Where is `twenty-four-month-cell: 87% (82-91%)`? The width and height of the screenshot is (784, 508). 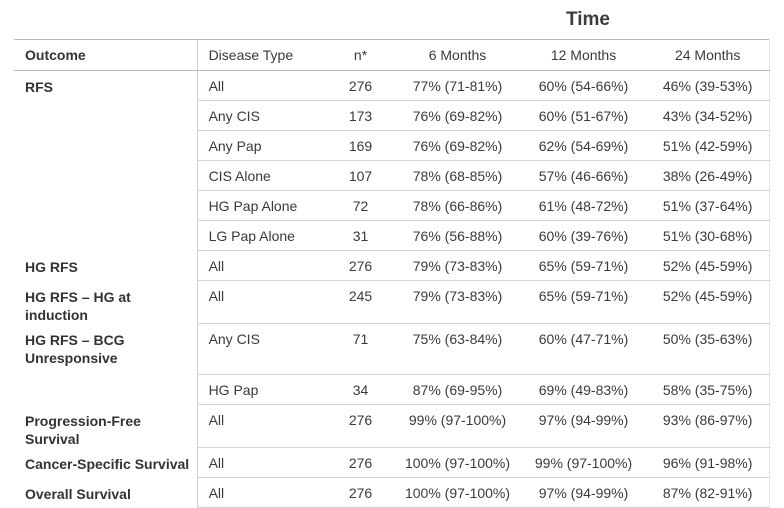 twenty-four-month-cell: 87% (82-91%) is located at coordinates (708, 492).